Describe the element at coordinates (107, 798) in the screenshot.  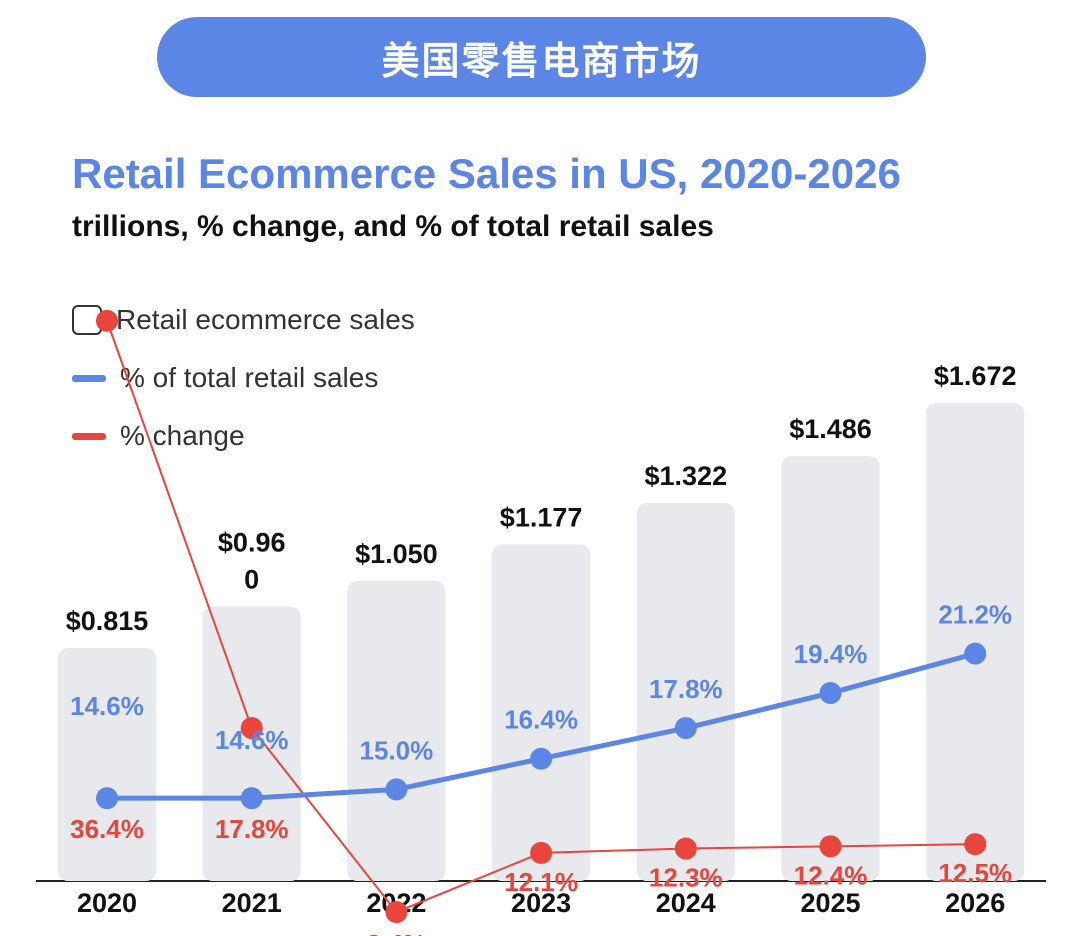
I see `share-point-2020` at that location.